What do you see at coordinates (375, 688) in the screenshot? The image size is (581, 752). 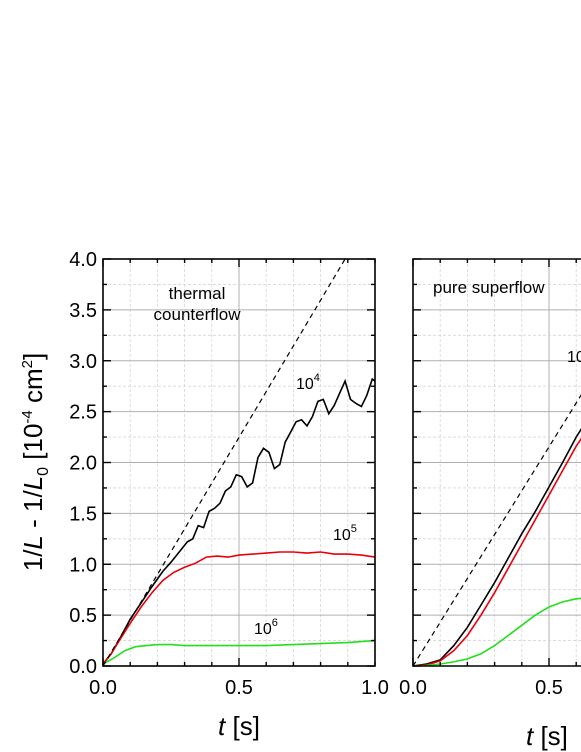 I see `x-tick-label: 1.0` at bounding box center [375, 688].